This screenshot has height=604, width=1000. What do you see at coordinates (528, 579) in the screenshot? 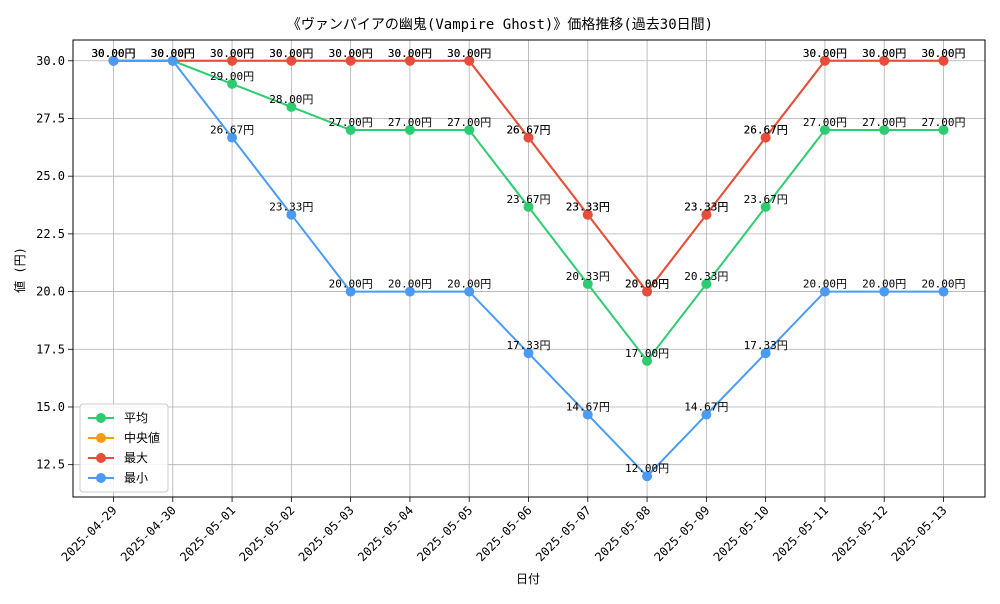
I see `x-axis-label: 日付` at bounding box center [528, 579].